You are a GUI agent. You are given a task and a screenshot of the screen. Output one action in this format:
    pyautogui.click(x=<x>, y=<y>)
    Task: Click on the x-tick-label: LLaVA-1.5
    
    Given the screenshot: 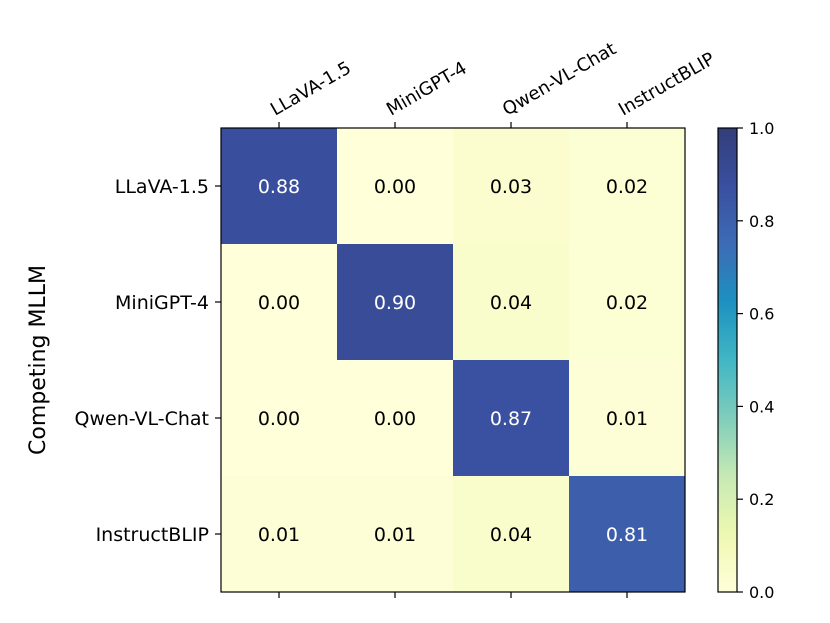 What is the action you would take?
    pyautogui.click(x=311, y=88)
    